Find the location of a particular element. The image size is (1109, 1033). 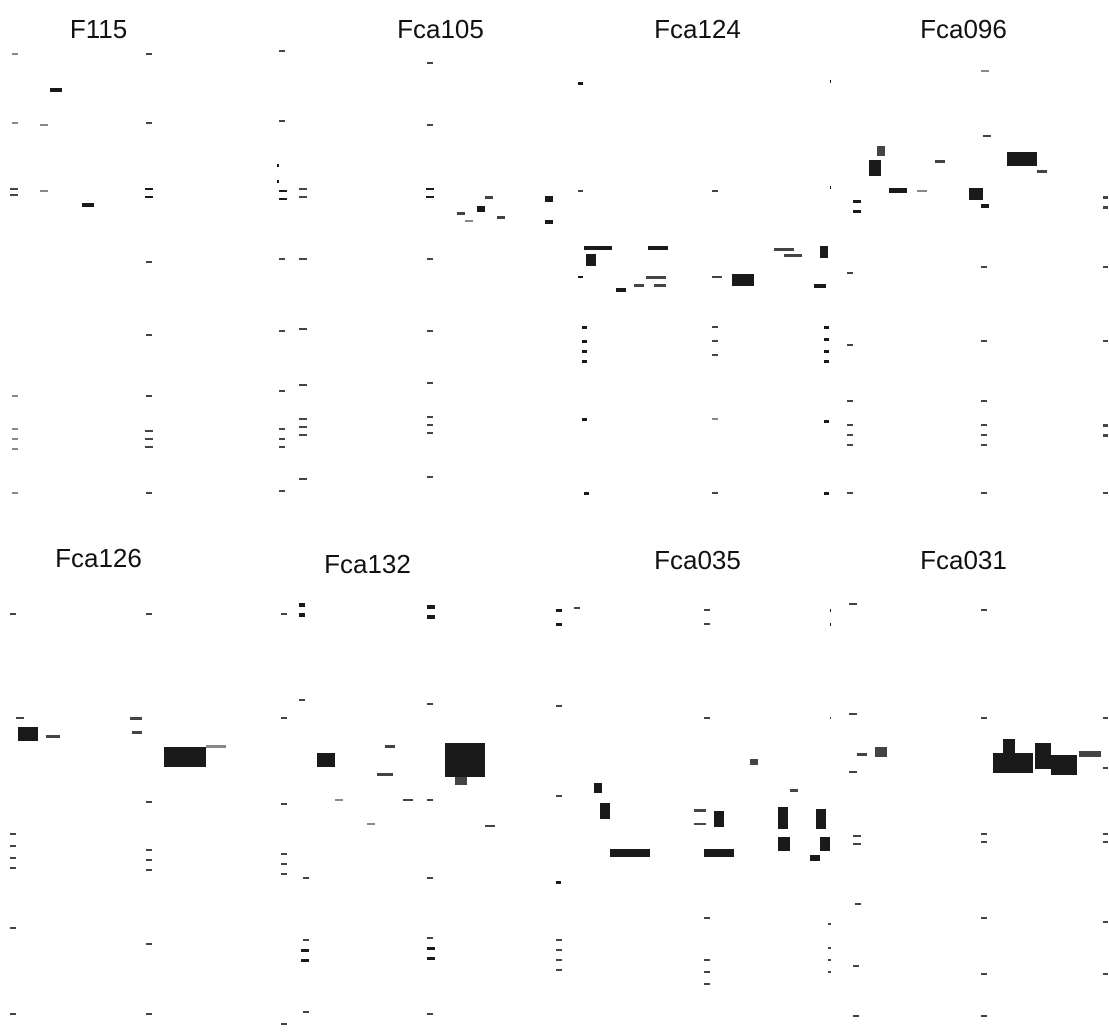

gel-panel-fca124: Fca124 is located at coordinates (692, 256).